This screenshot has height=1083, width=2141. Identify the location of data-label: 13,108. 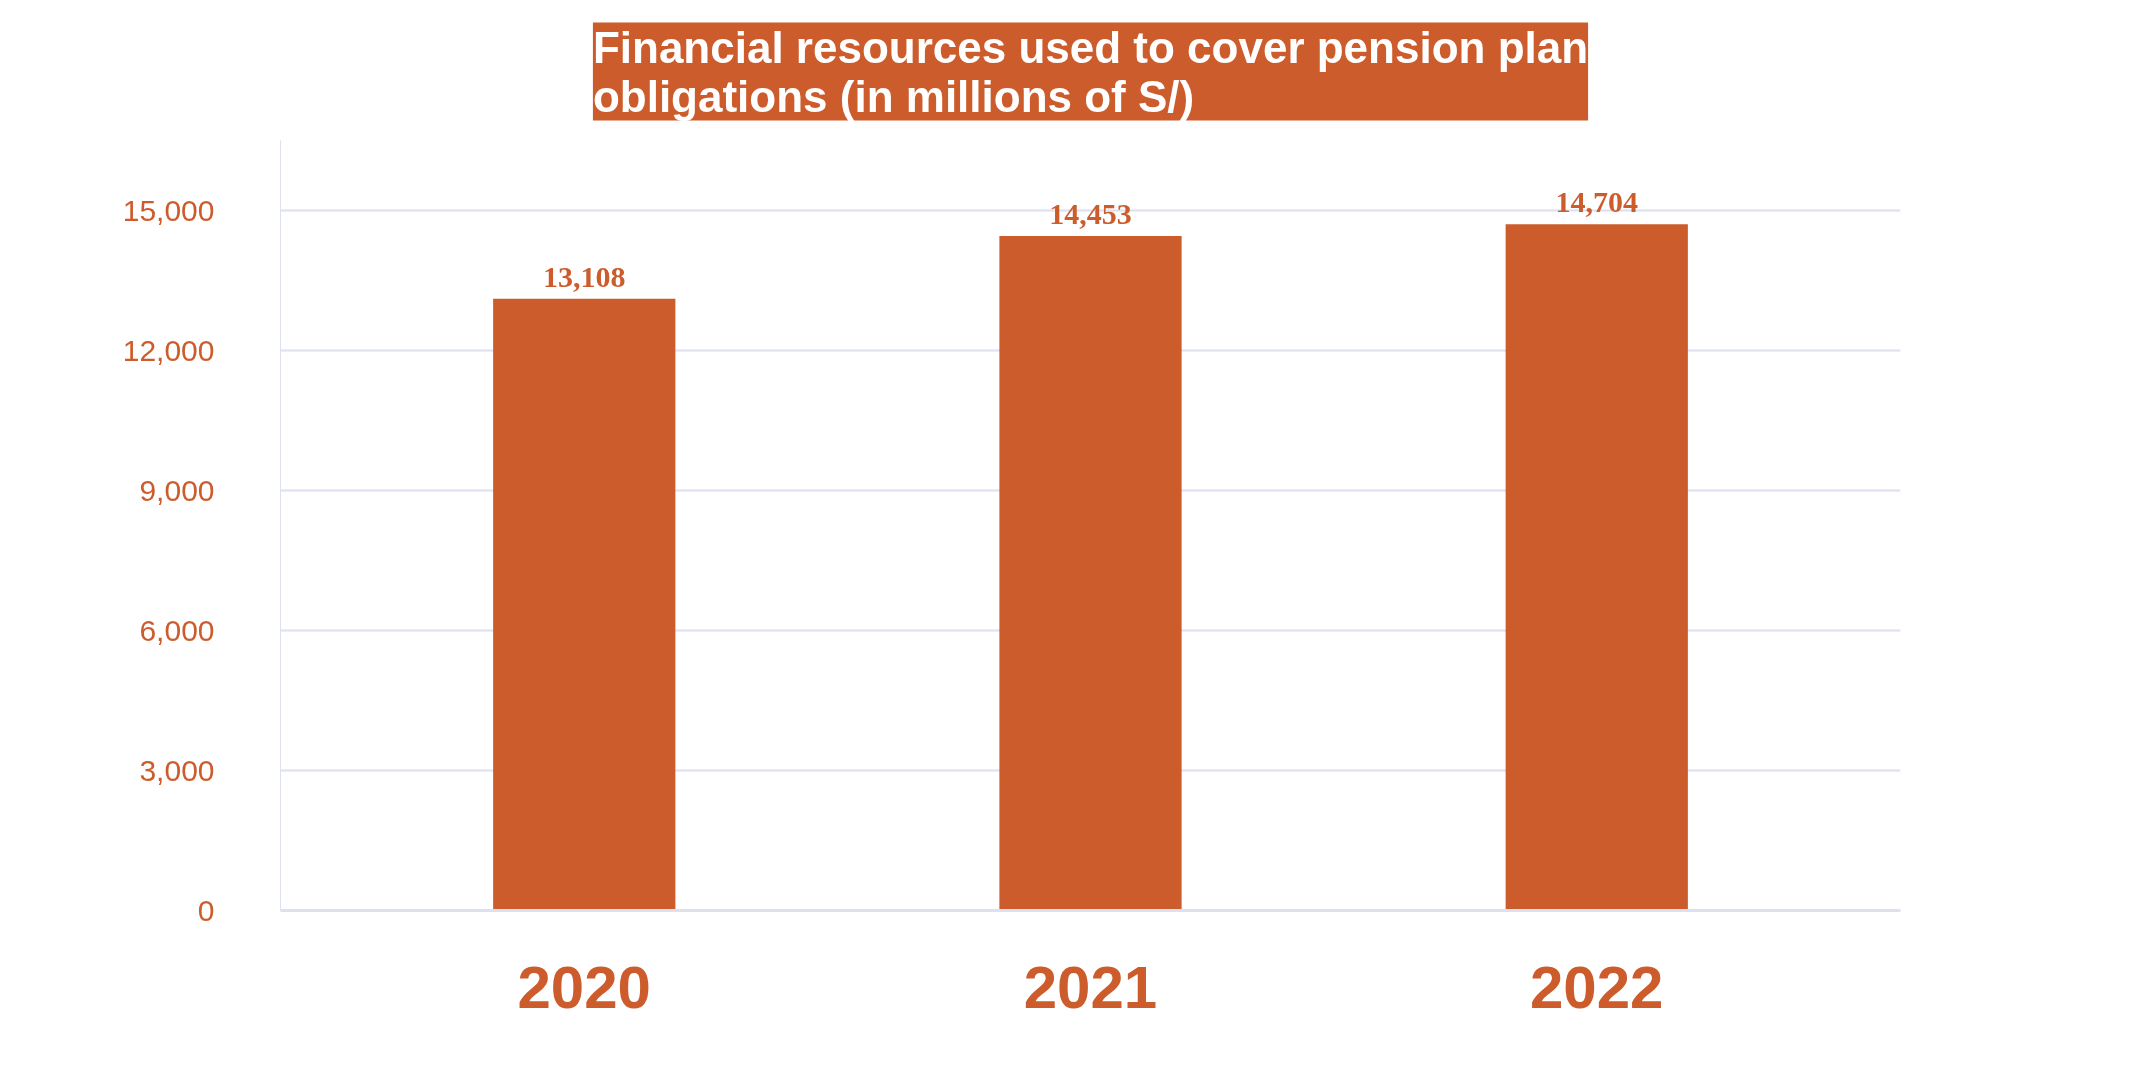
(584, 276).